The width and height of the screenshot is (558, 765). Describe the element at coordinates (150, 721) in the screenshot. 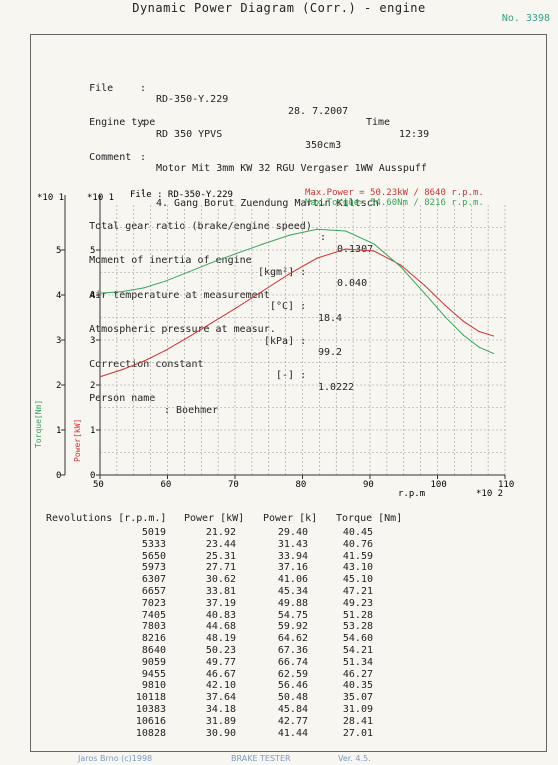

I see `cell-rpm: 10616` at that location.